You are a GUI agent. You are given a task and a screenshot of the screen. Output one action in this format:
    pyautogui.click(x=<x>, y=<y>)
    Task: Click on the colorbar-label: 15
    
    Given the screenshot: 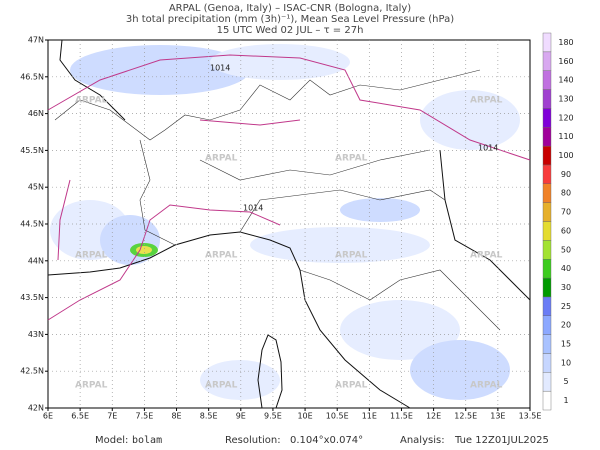 What is the action you would take?
    pyautogui.click(x=566, y=344)
    